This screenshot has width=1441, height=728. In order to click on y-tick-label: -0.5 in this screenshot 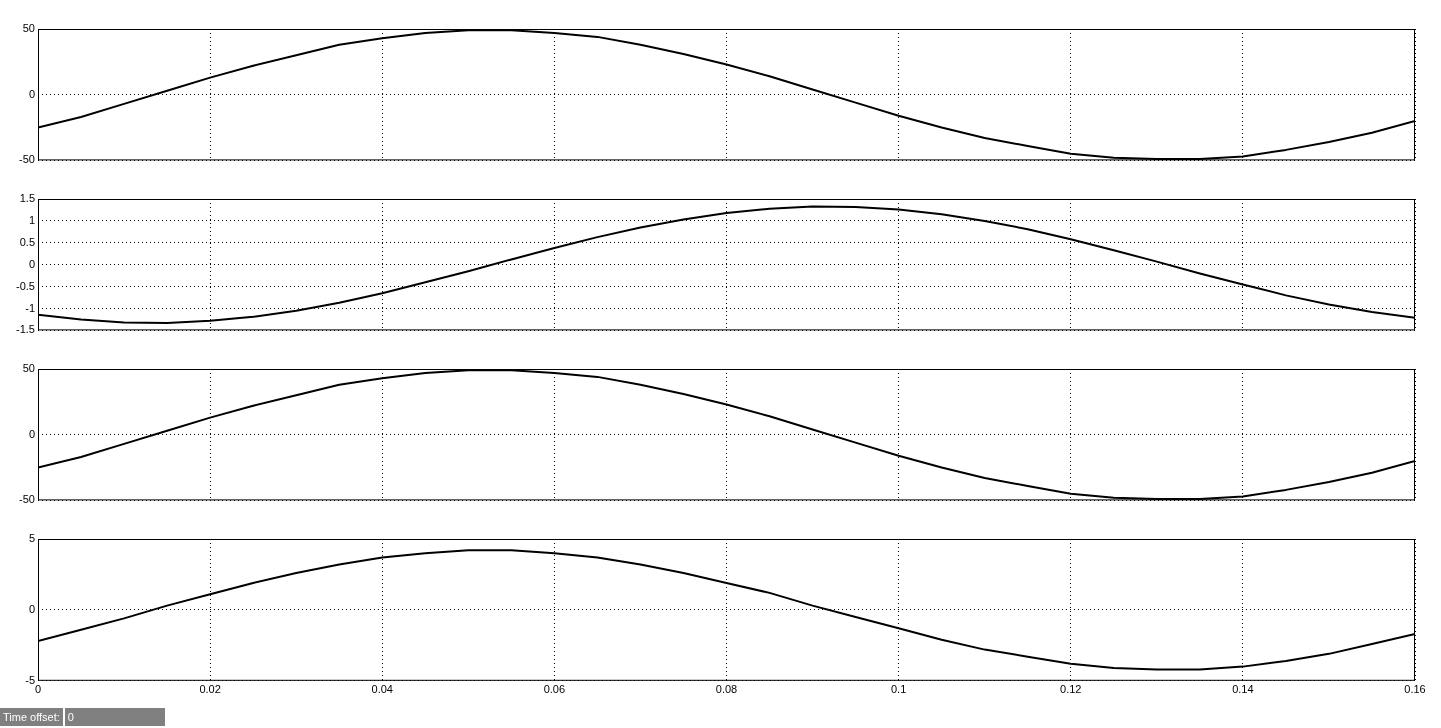, I will do `click(25, 285)`.